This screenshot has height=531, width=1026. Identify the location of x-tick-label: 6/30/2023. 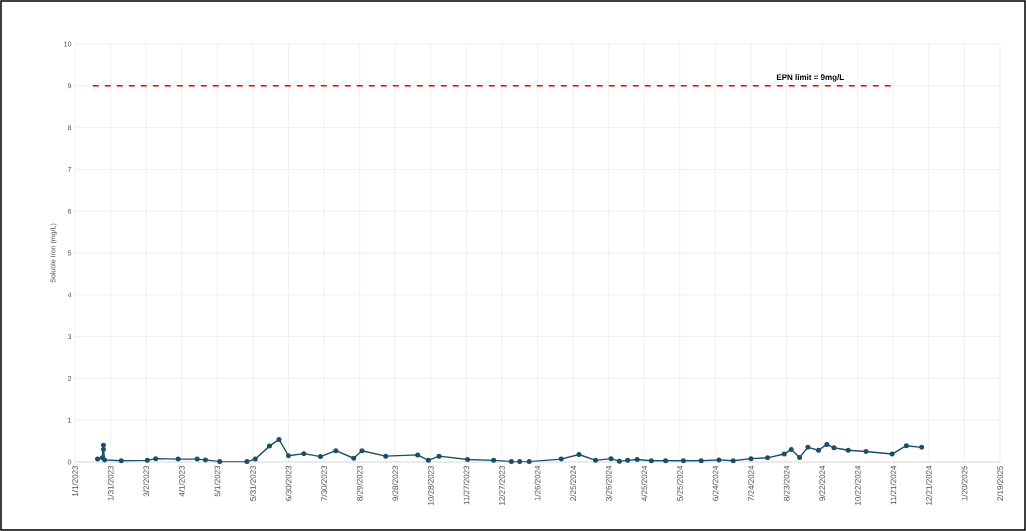
(288, 483).